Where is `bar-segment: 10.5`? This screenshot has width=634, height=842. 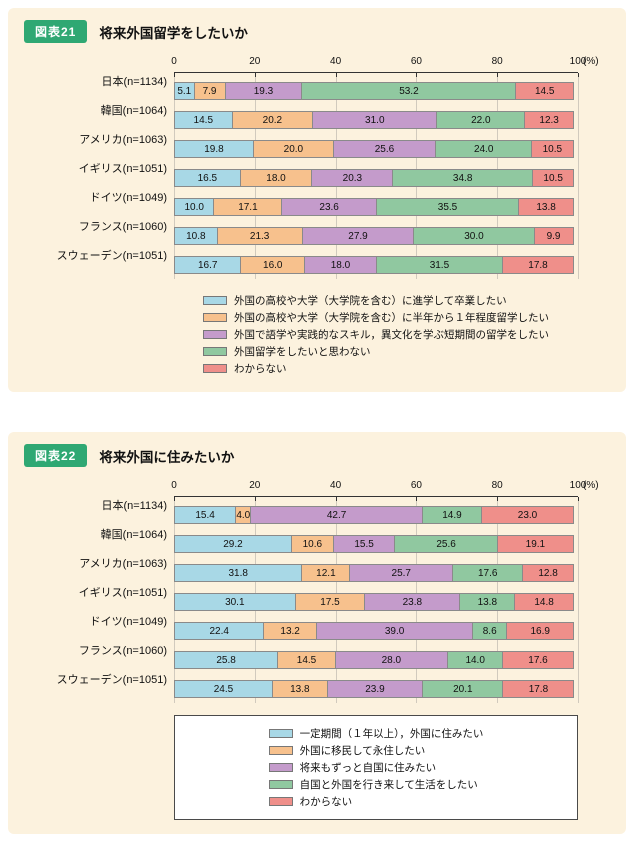
bar-segment: 10.5 is located at coordinates (552, 149).